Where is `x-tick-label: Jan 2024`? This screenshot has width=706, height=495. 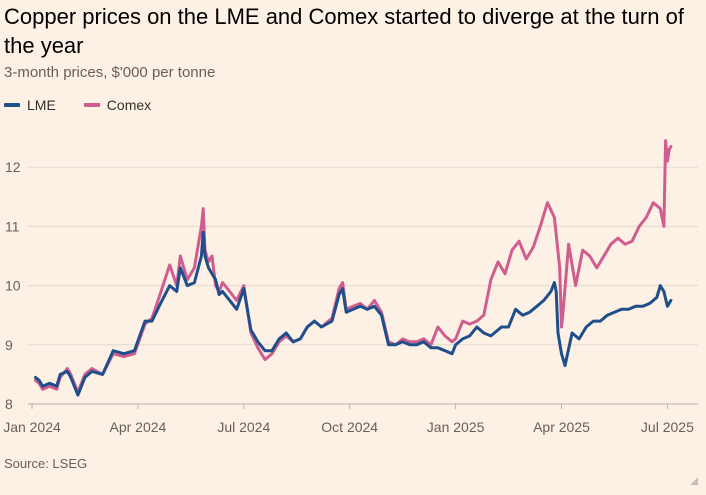 x-tick-label: Jan 2024 is located at coordinates (32, 427).